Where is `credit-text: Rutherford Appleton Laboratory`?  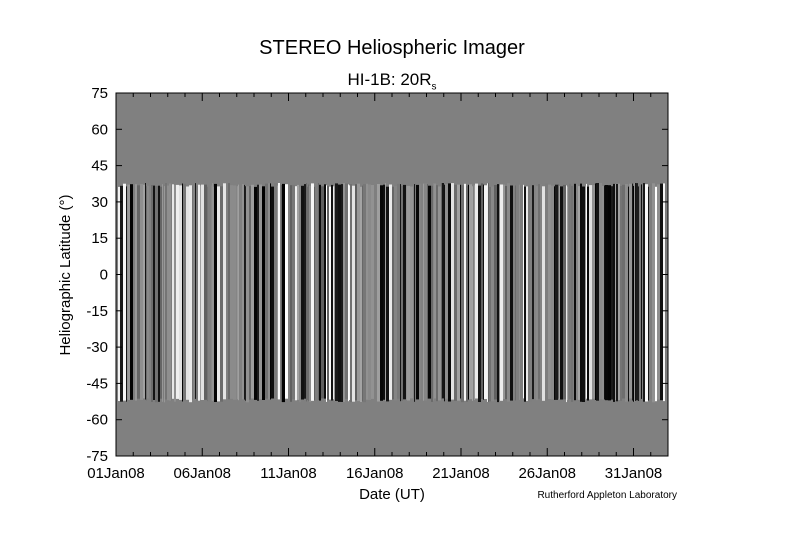
credit-text: Rutherford Appleton Laboratory is located at coordinates (607, 495).